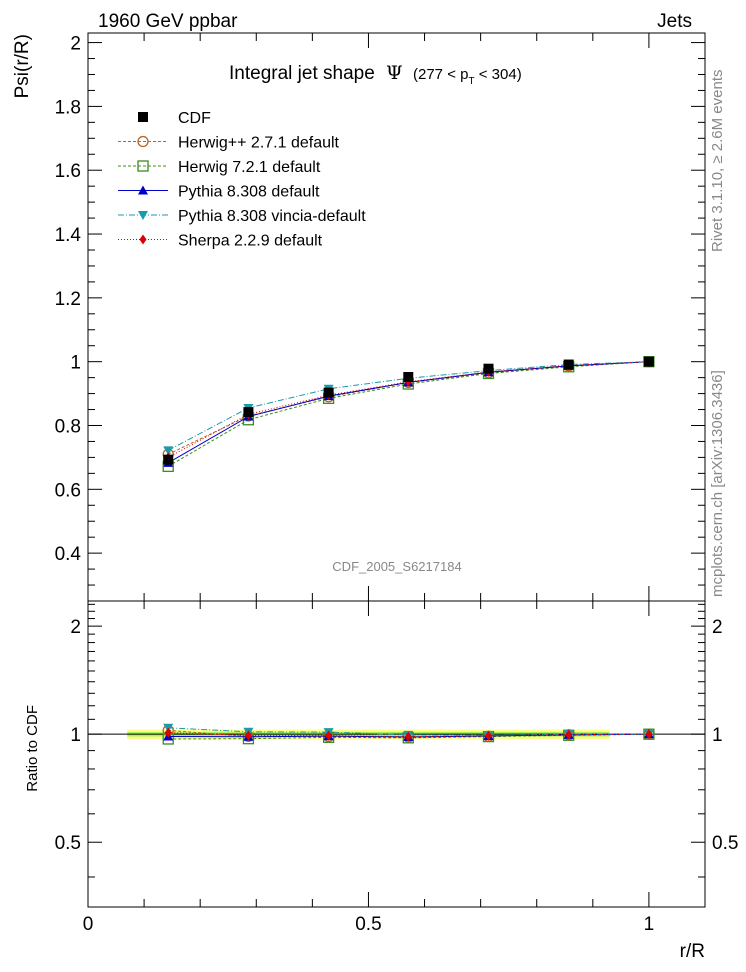 Image resolution: width=746 pixels, height=972 pixels. What do you see at coordinates (498, 74) in the screenshot?
I see `title-range-close: < 304)` at bounding box center [498, 74].